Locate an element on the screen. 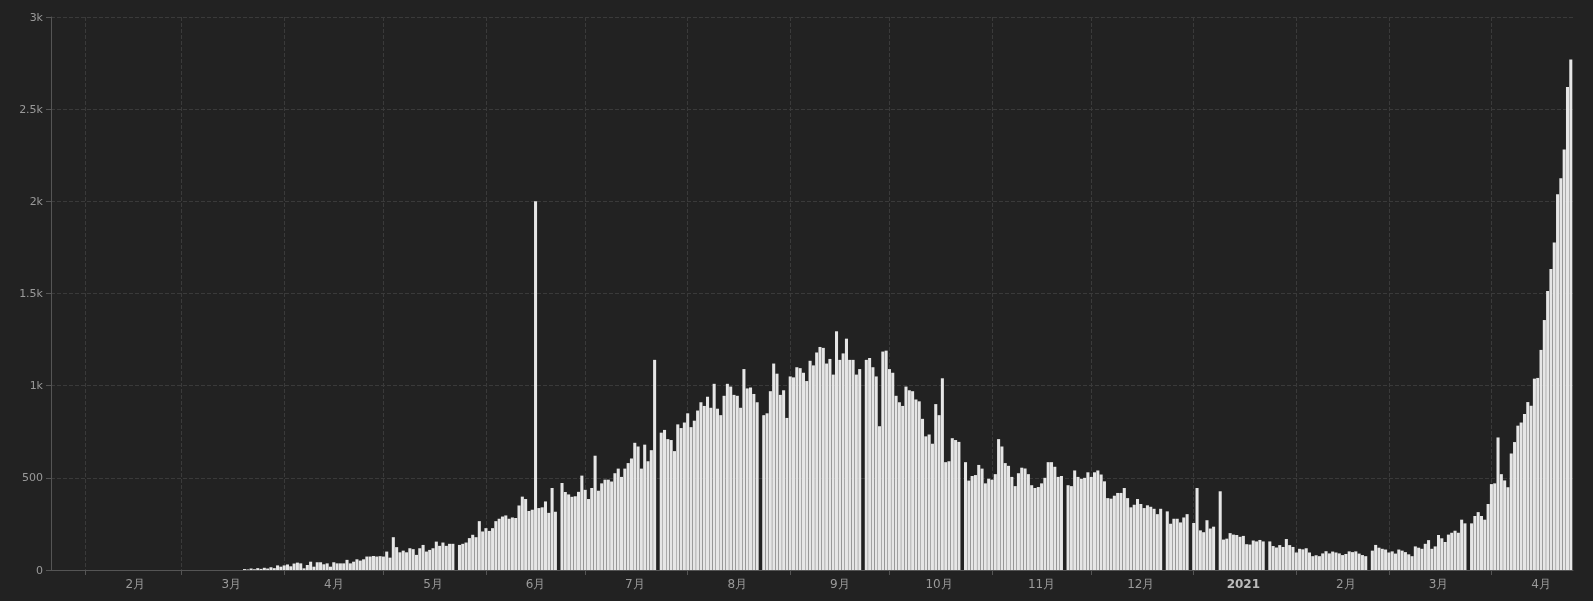 This screenshot has height=601, width=1593. x-tick-label: 6月 is located at coordinates (535, 584).